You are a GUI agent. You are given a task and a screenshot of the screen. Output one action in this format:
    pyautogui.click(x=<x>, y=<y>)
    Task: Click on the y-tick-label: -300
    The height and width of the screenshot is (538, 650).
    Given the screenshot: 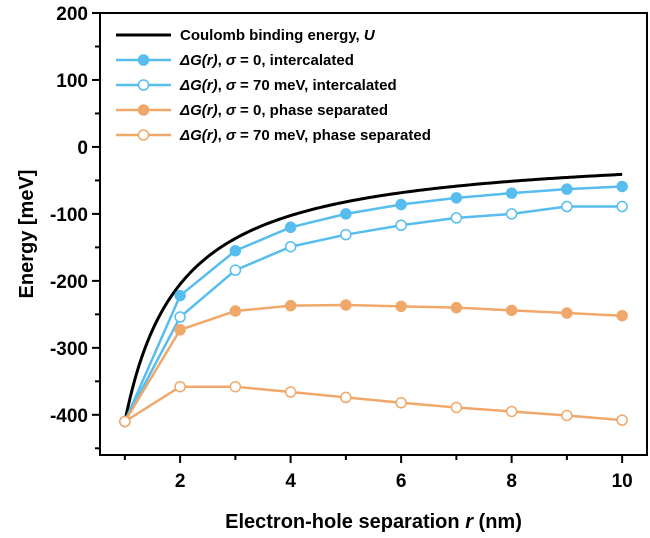 What is the action you would take?
    pyautogui.click(x=69, y=349)
    